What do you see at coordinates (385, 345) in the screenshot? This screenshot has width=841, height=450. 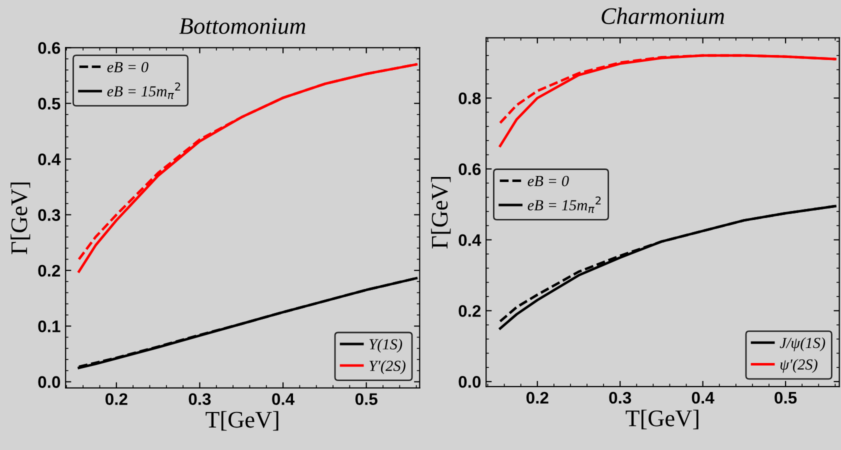 I see `legend-label: Υ(1S)` at bounding box center [385, 345].